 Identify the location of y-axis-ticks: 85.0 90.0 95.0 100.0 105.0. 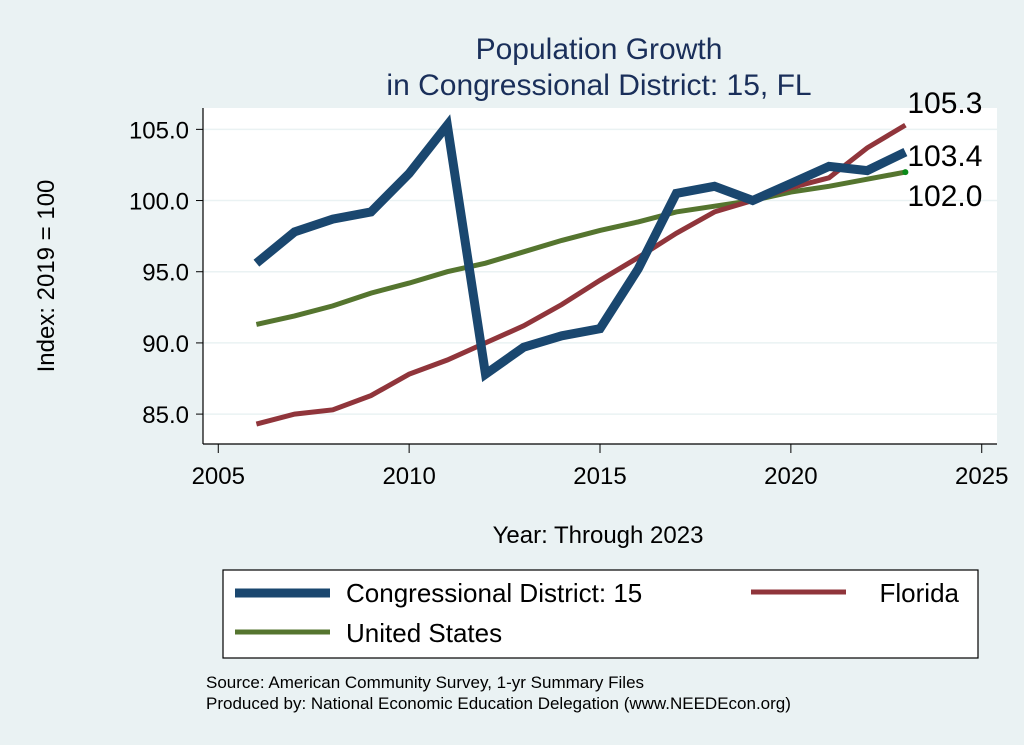
(166, 273).